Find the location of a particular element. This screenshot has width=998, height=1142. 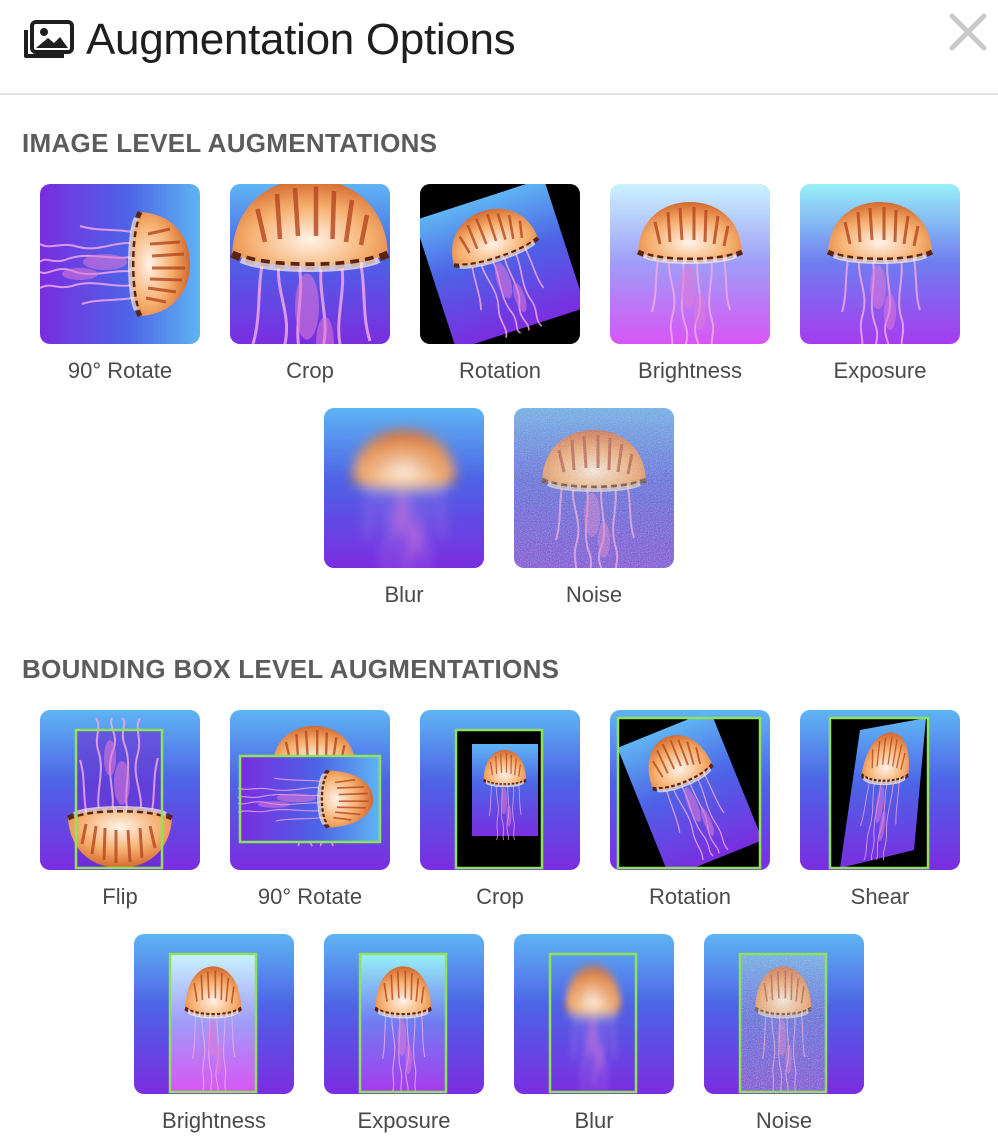

bbox-tile-brightness: Brightness is located at coordinates (214, 1034).